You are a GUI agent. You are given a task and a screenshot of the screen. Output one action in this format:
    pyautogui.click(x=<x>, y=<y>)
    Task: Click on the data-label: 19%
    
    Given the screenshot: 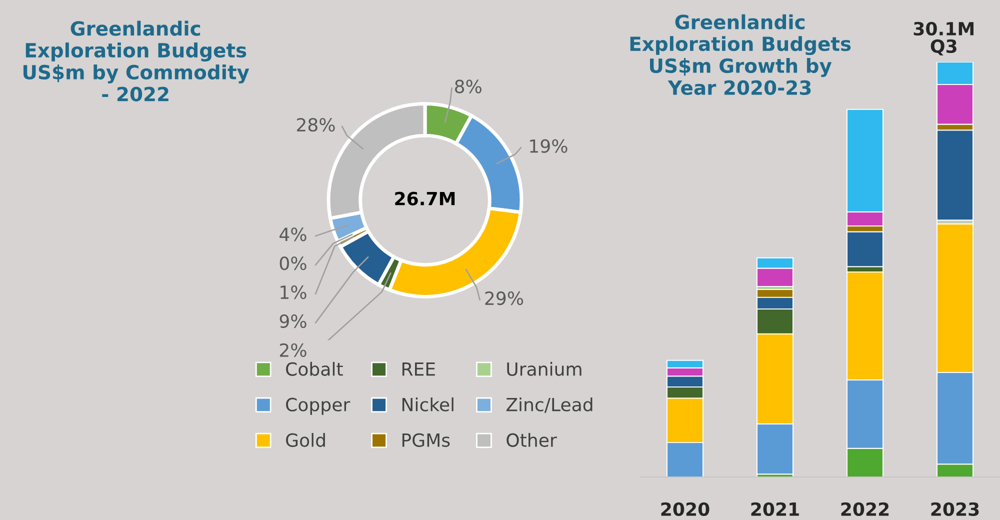 What is the action you would take?
    pyautogui.click(x=549, y=146)
    